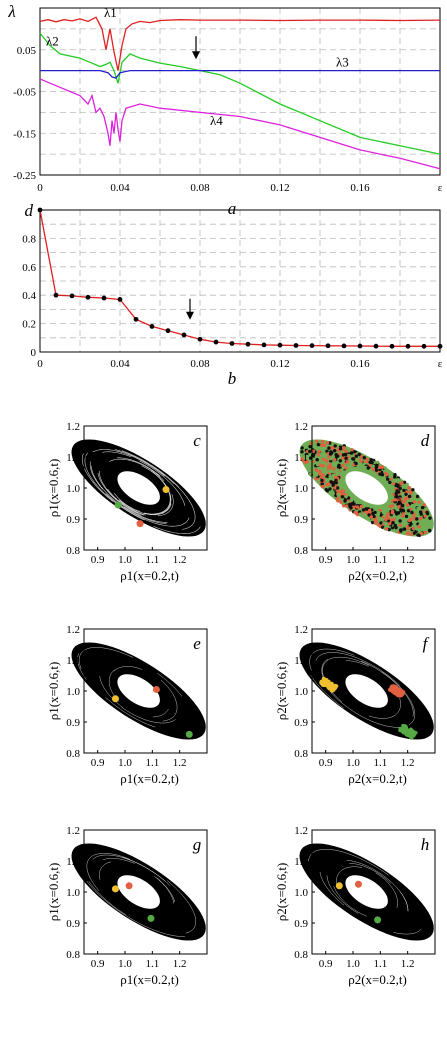 The image size is (447, 1040). Describe the element at coordinates (29, 268) in the screenshot. I see `y-tick-label: 0.6` at that location.